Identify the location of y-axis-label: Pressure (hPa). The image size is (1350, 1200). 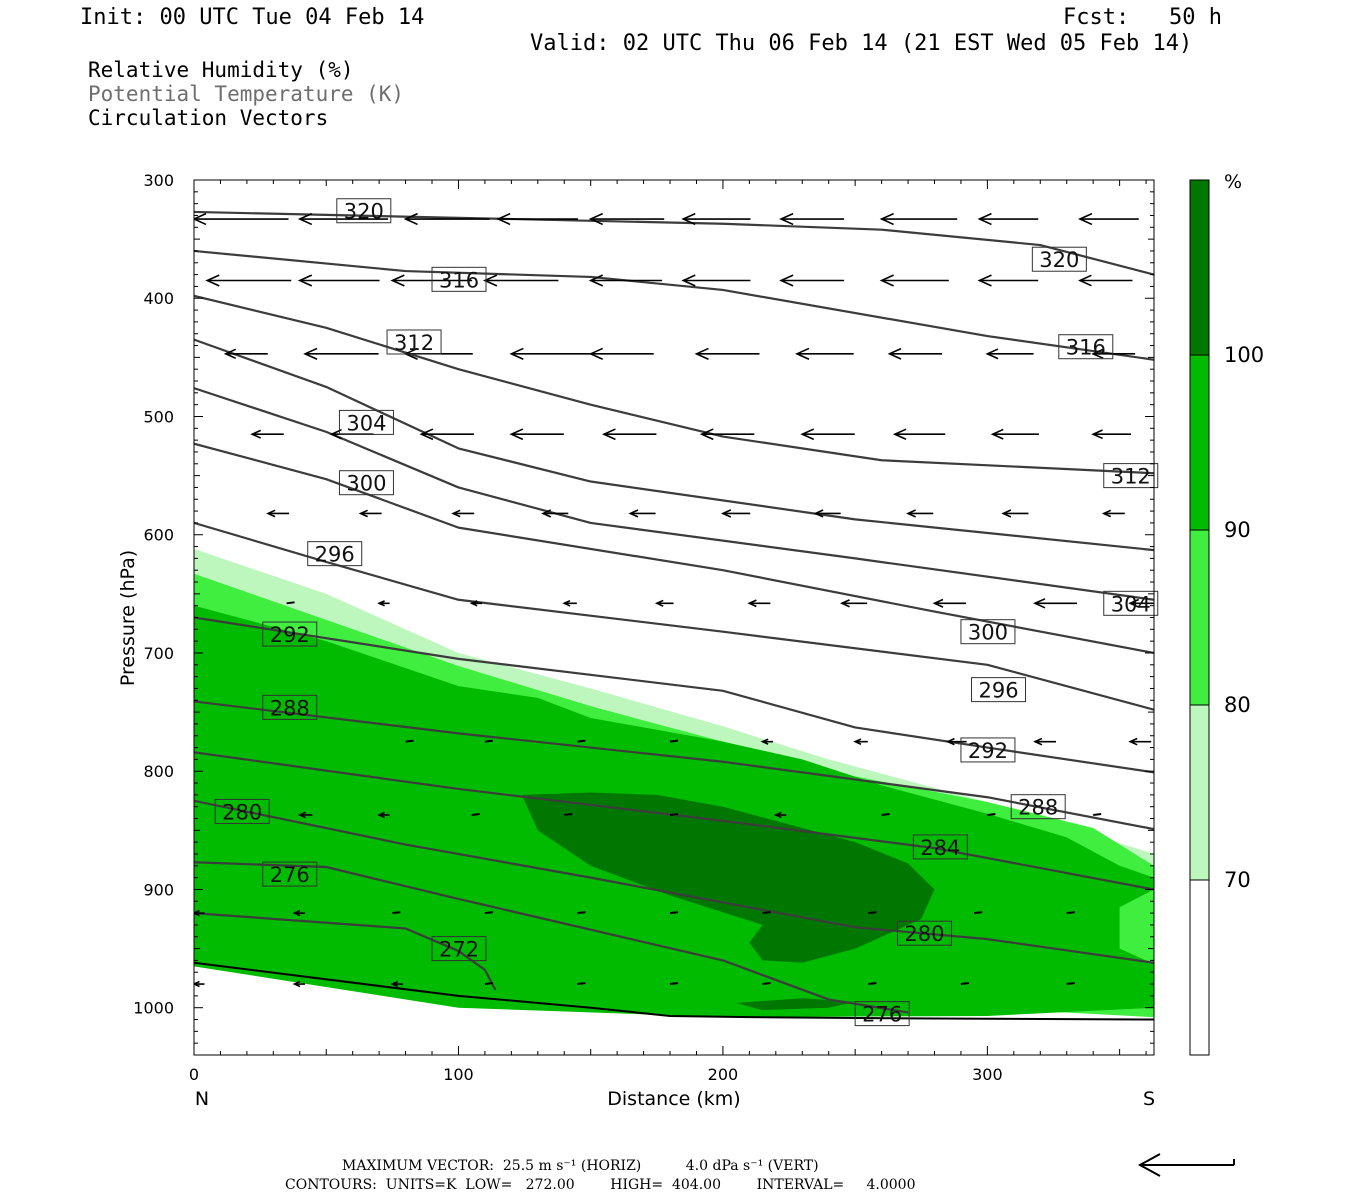
(128, 618).